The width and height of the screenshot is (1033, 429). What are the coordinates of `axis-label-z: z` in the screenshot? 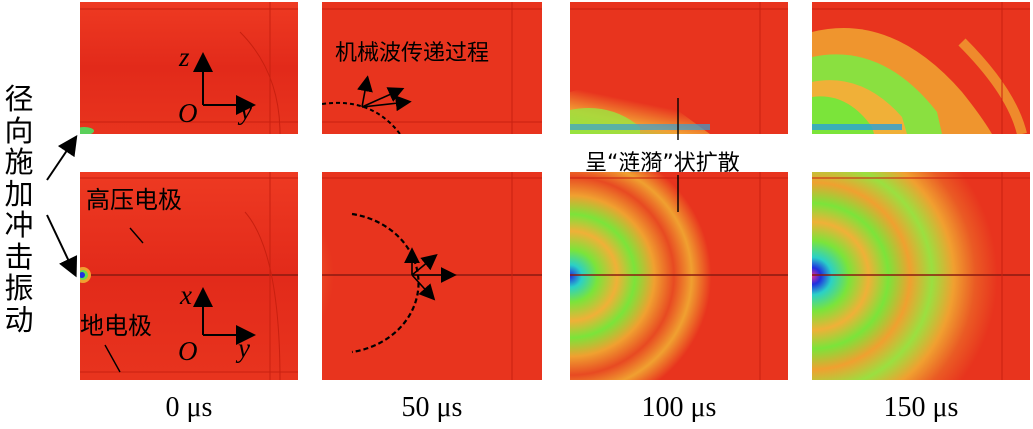 It's located at (184, 57).